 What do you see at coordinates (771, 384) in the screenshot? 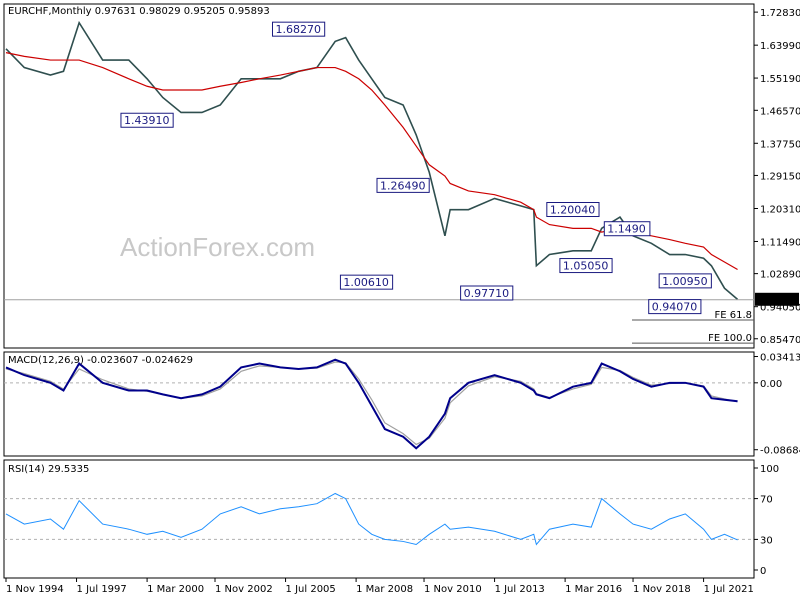
I see `macd-y-tick-label: 0.00` at bounding box center [771, 384].